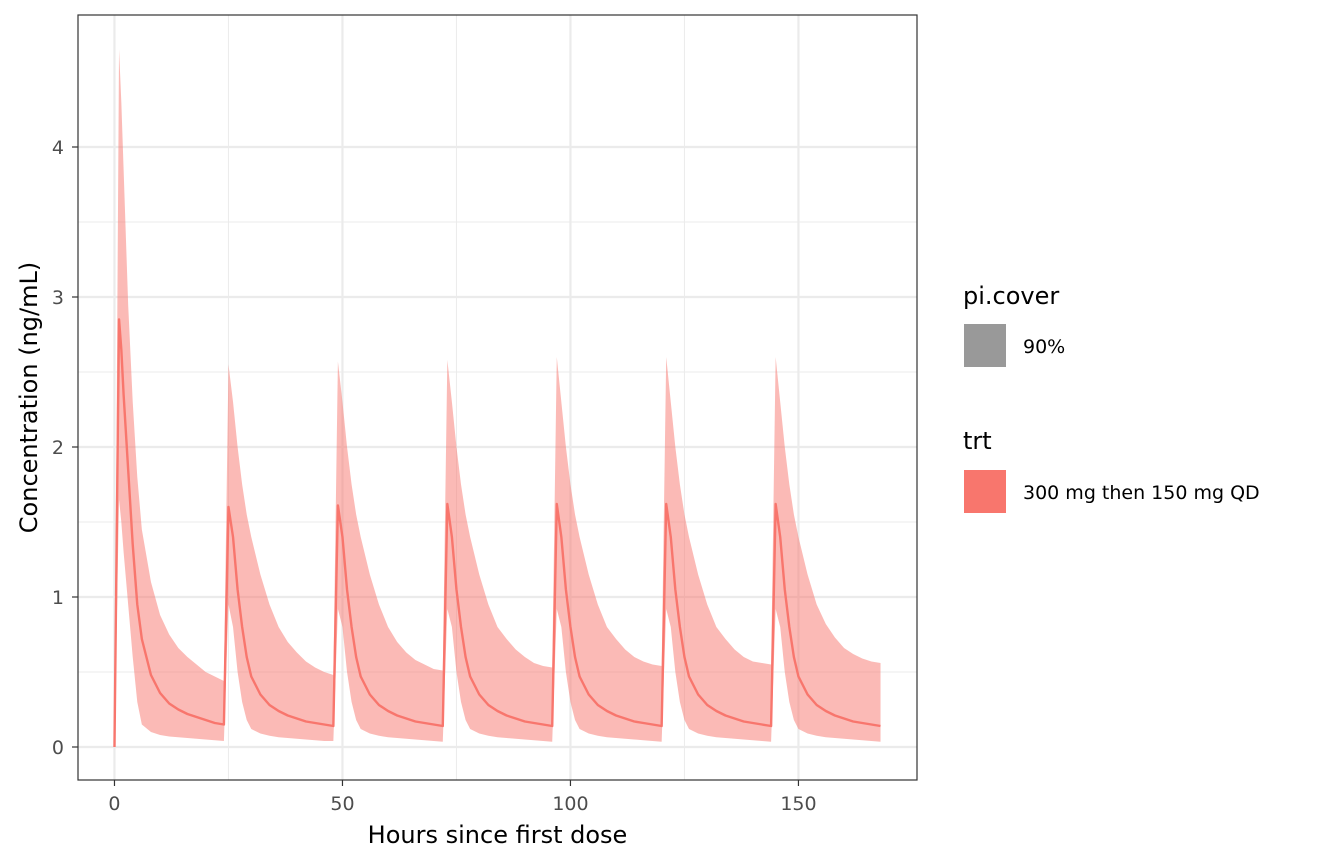  I want to click on legend-title-trt: trt, so click(977, 441).